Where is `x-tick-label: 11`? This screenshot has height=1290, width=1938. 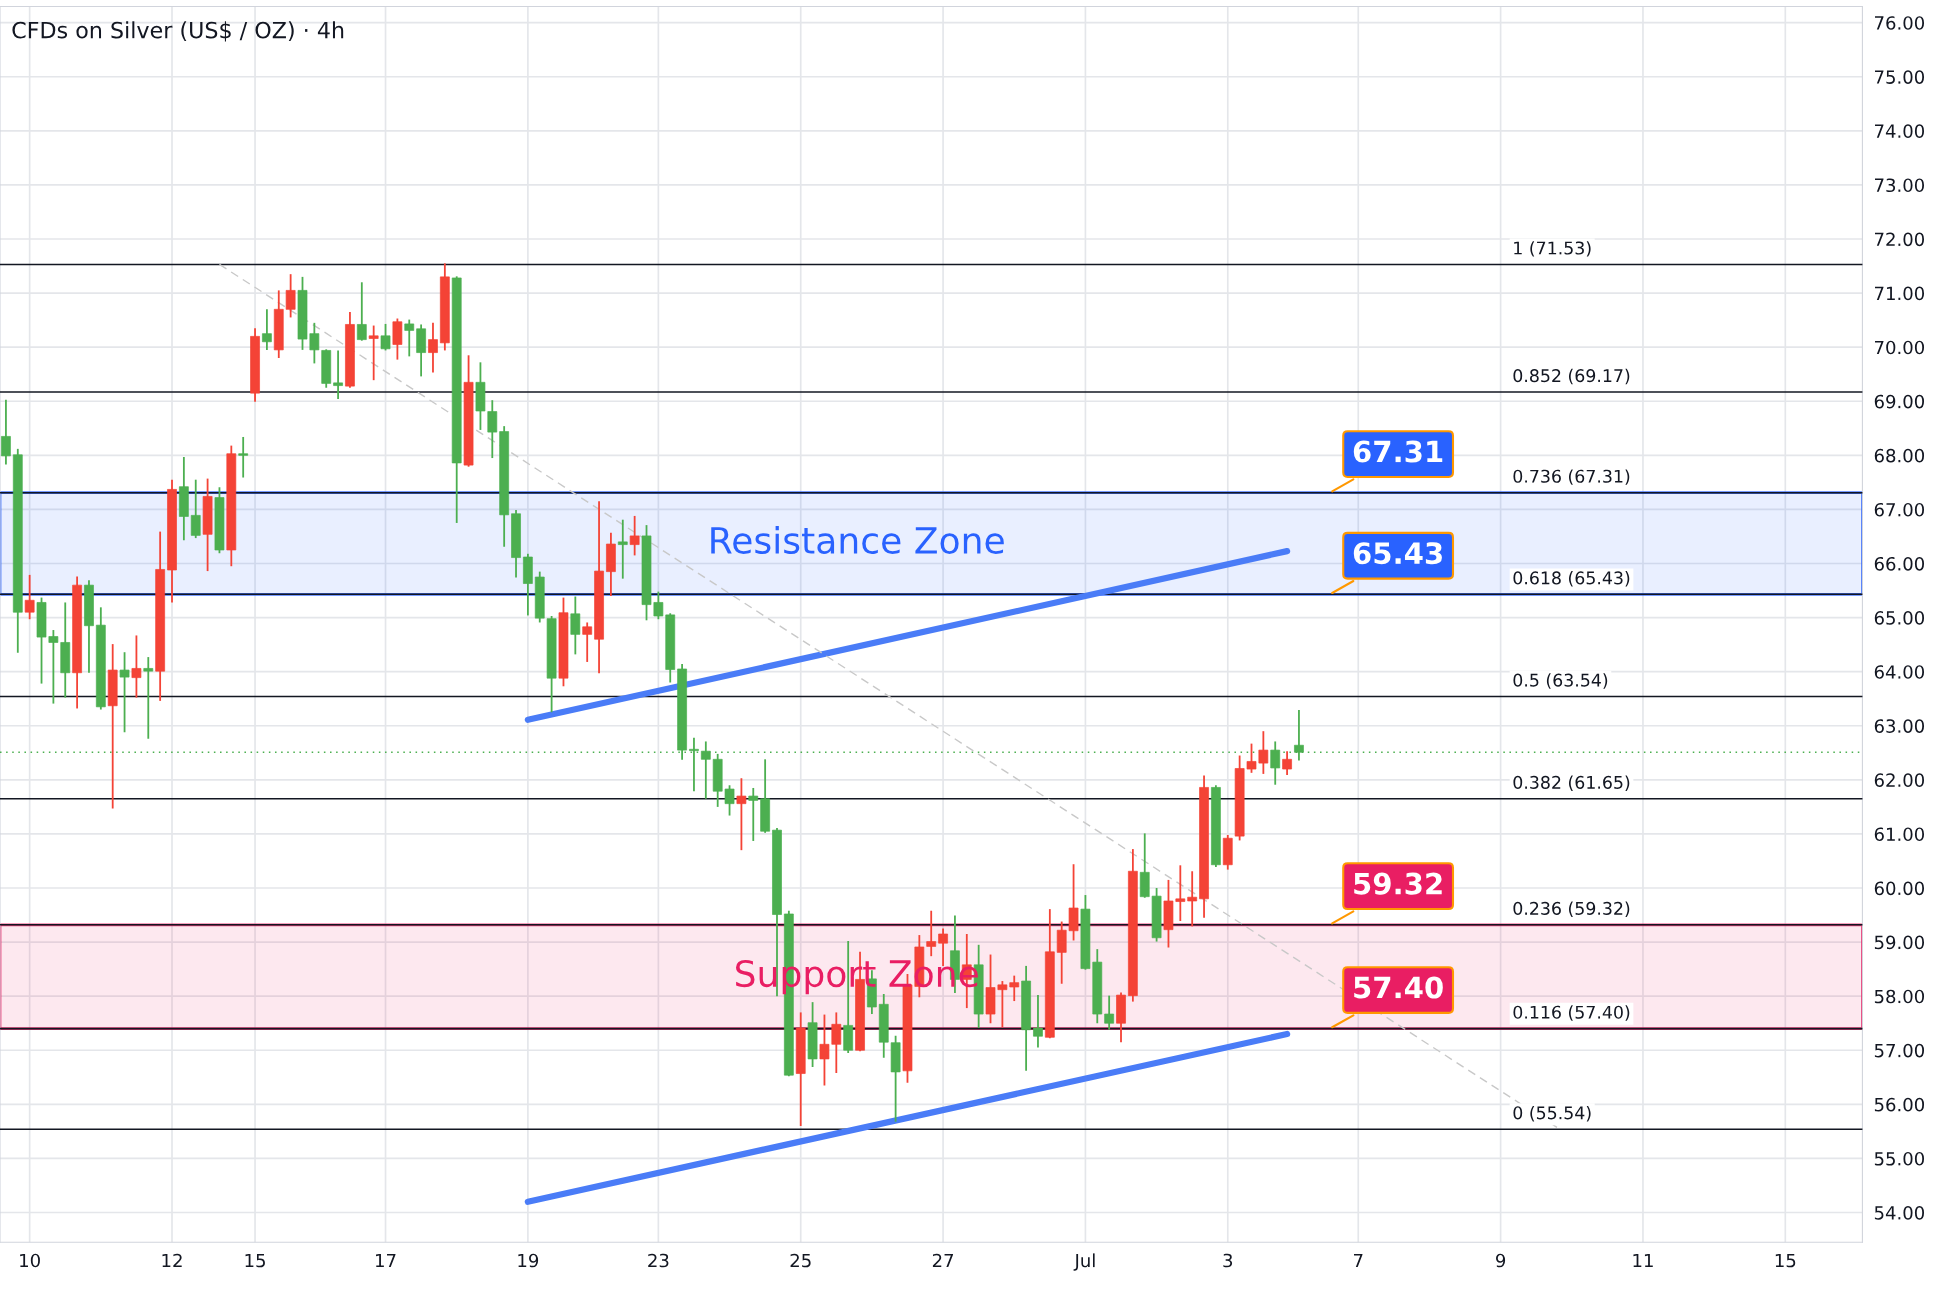
x-tick-label: 11 is located at coordinates (1643, 1260).